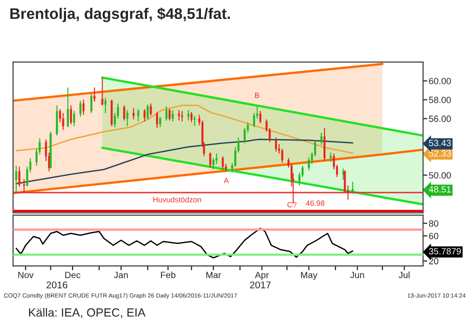 The height and width of the screenshot is (330, 468). Describe the element at coordinates (57, 284) in the screenshot. I see `x2-tick-label: 2016` at that location.